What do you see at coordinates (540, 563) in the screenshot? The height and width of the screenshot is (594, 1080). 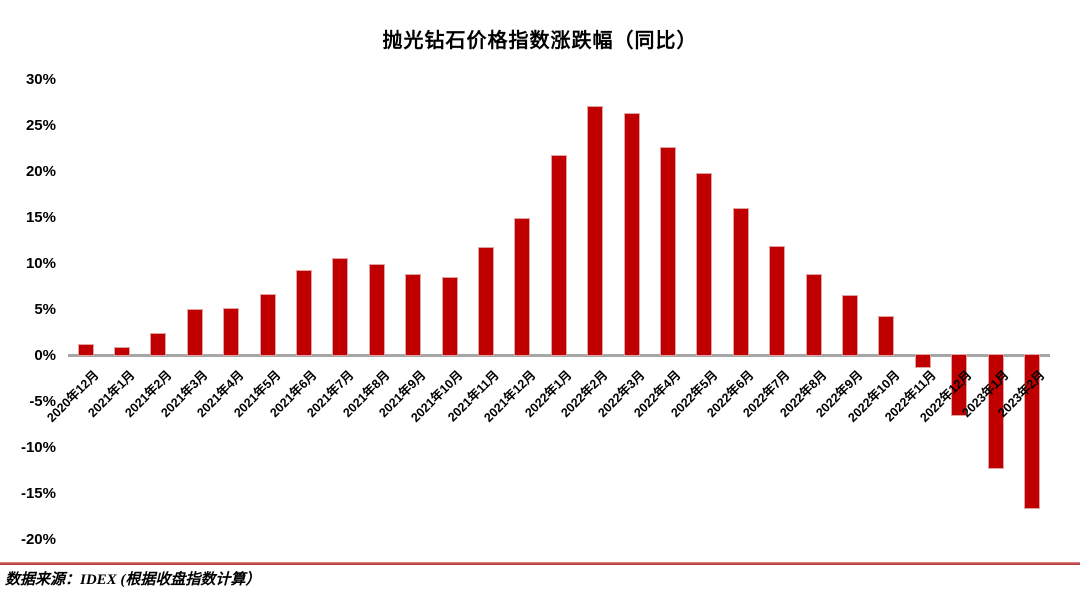 I see `source-separator-line` at bounding box center [540, 563].